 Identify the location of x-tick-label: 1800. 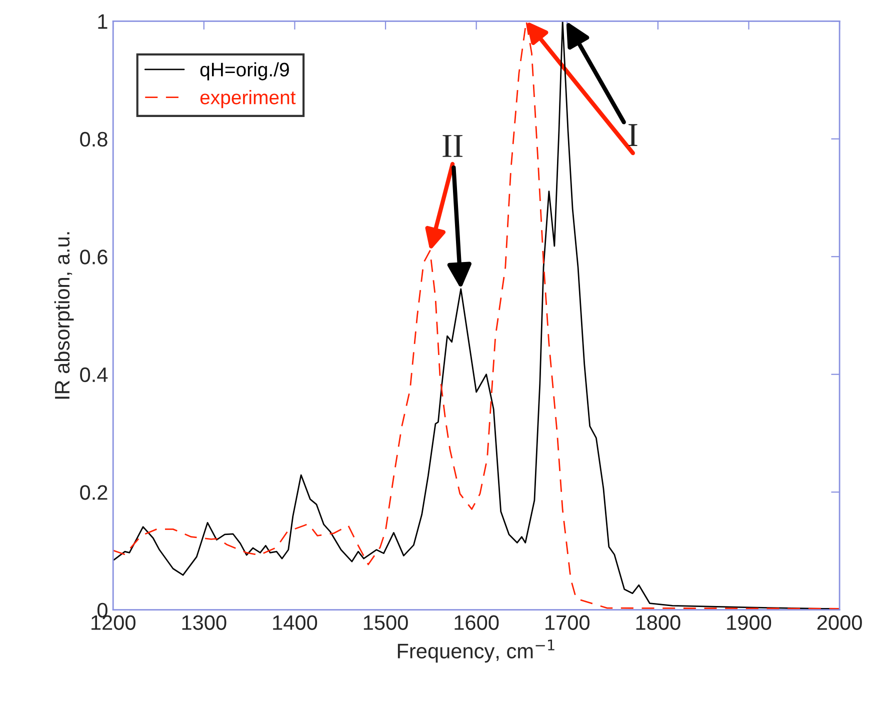
(658, 622).